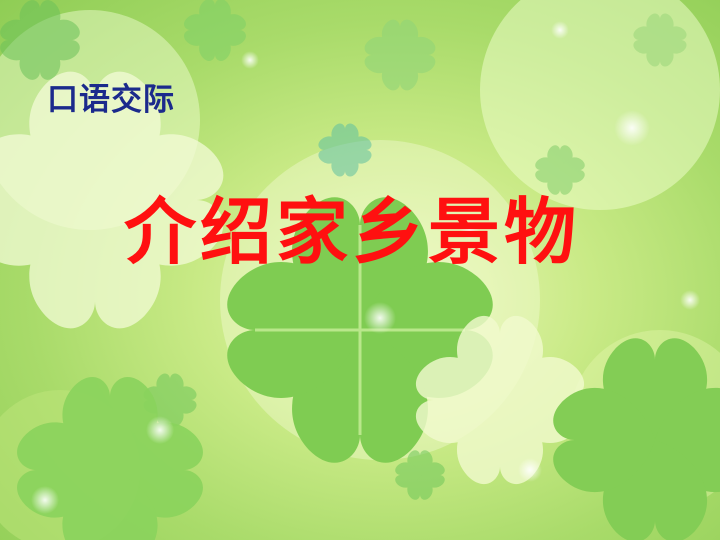 The image size is (720, 540). Describe the element at coordinates (111, 100) in the screenshot. I see `subtitle-heading: 口语交际` at that location.